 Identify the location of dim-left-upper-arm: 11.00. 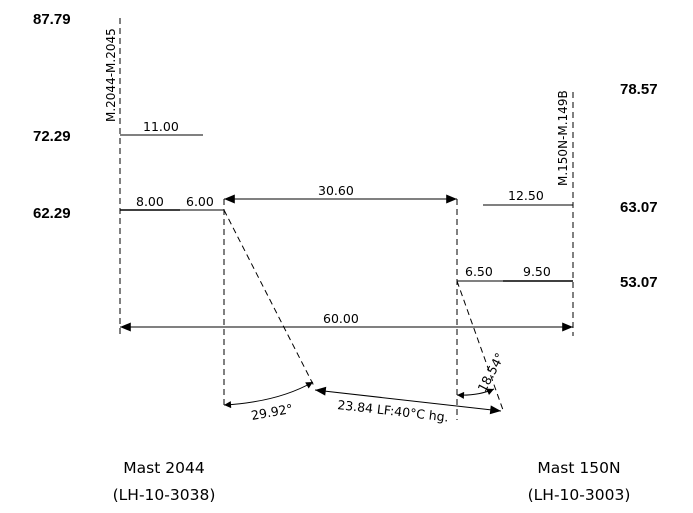
(161, 126).